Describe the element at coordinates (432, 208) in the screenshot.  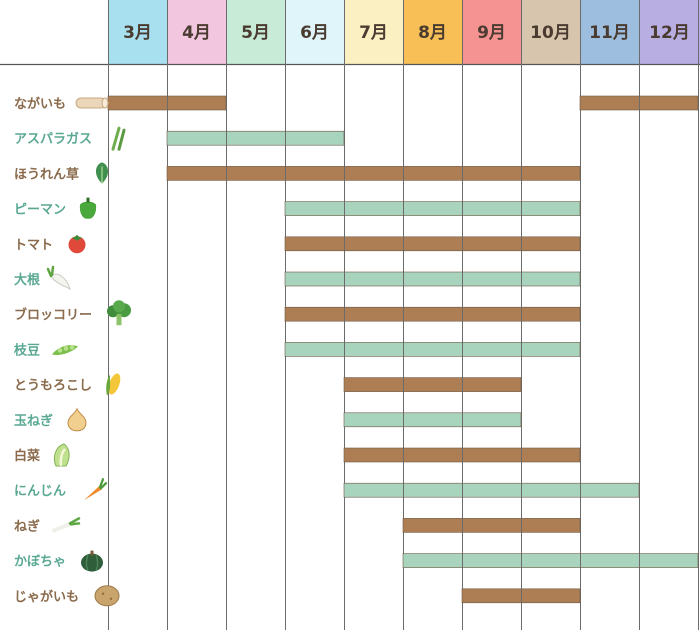
I see `bar-bell-pepper` at that location.